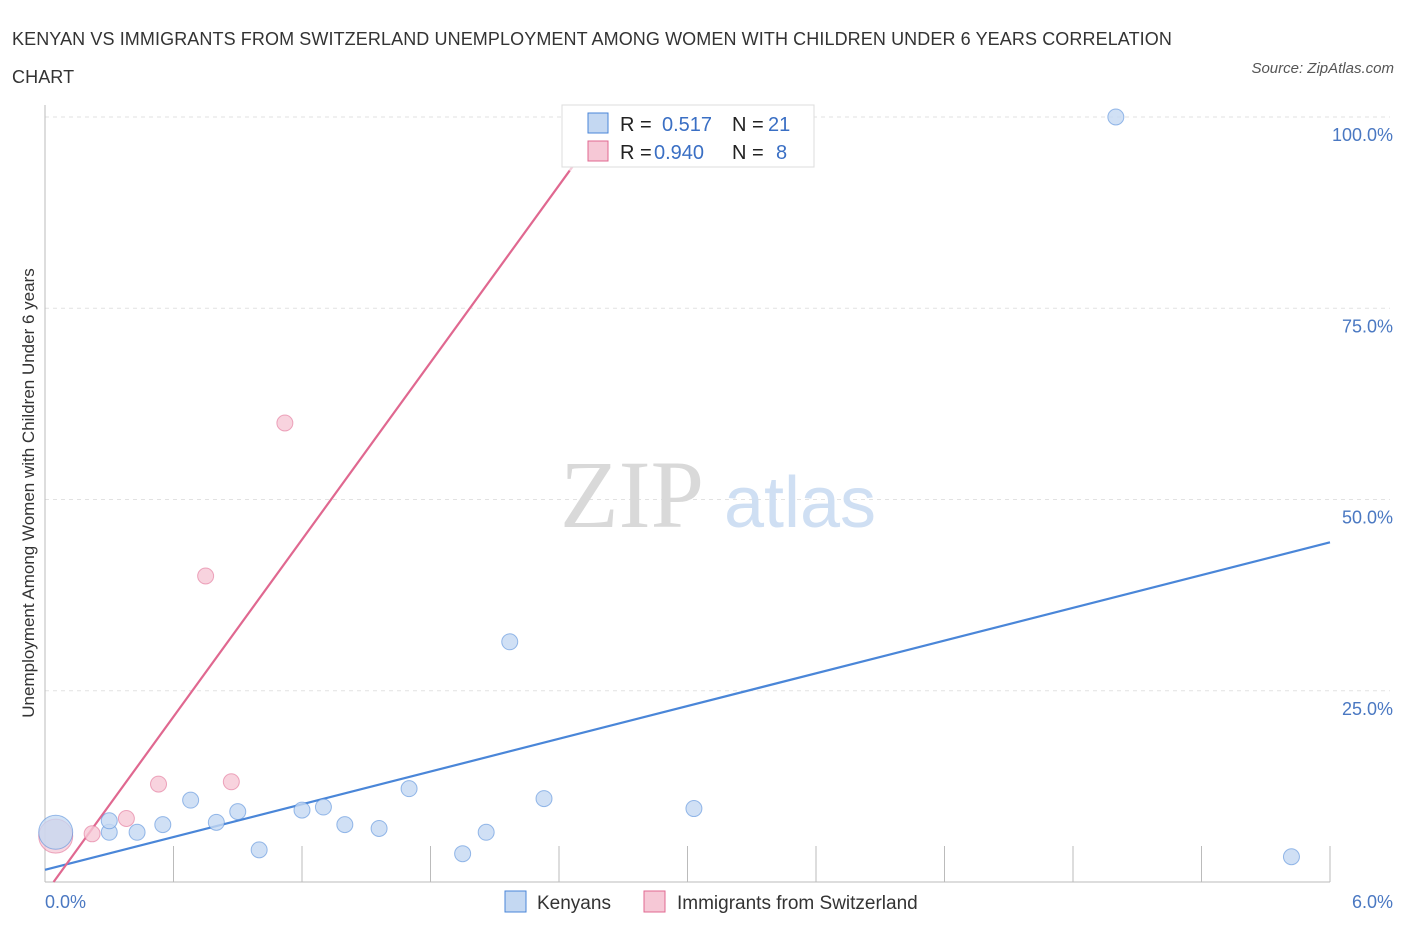 The height and width of the screenshot is (930, 1406). I want to click on x-tick-label: 0.0%, so click(65, 902).